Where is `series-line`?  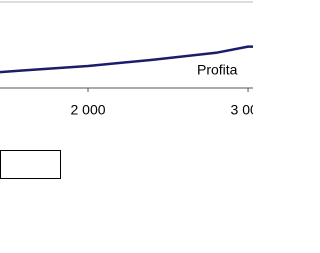
series-line is located at coordinates (126, 59).